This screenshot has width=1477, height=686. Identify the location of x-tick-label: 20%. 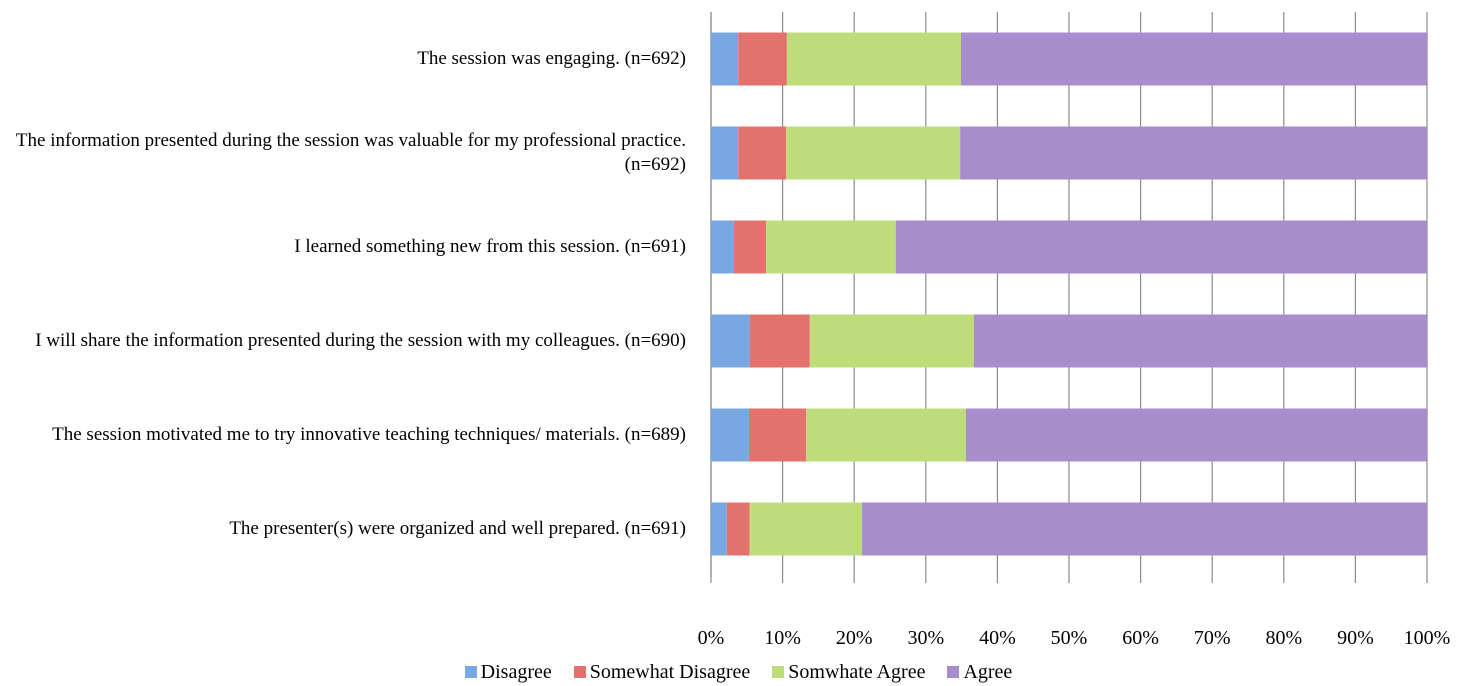
(854, 638).